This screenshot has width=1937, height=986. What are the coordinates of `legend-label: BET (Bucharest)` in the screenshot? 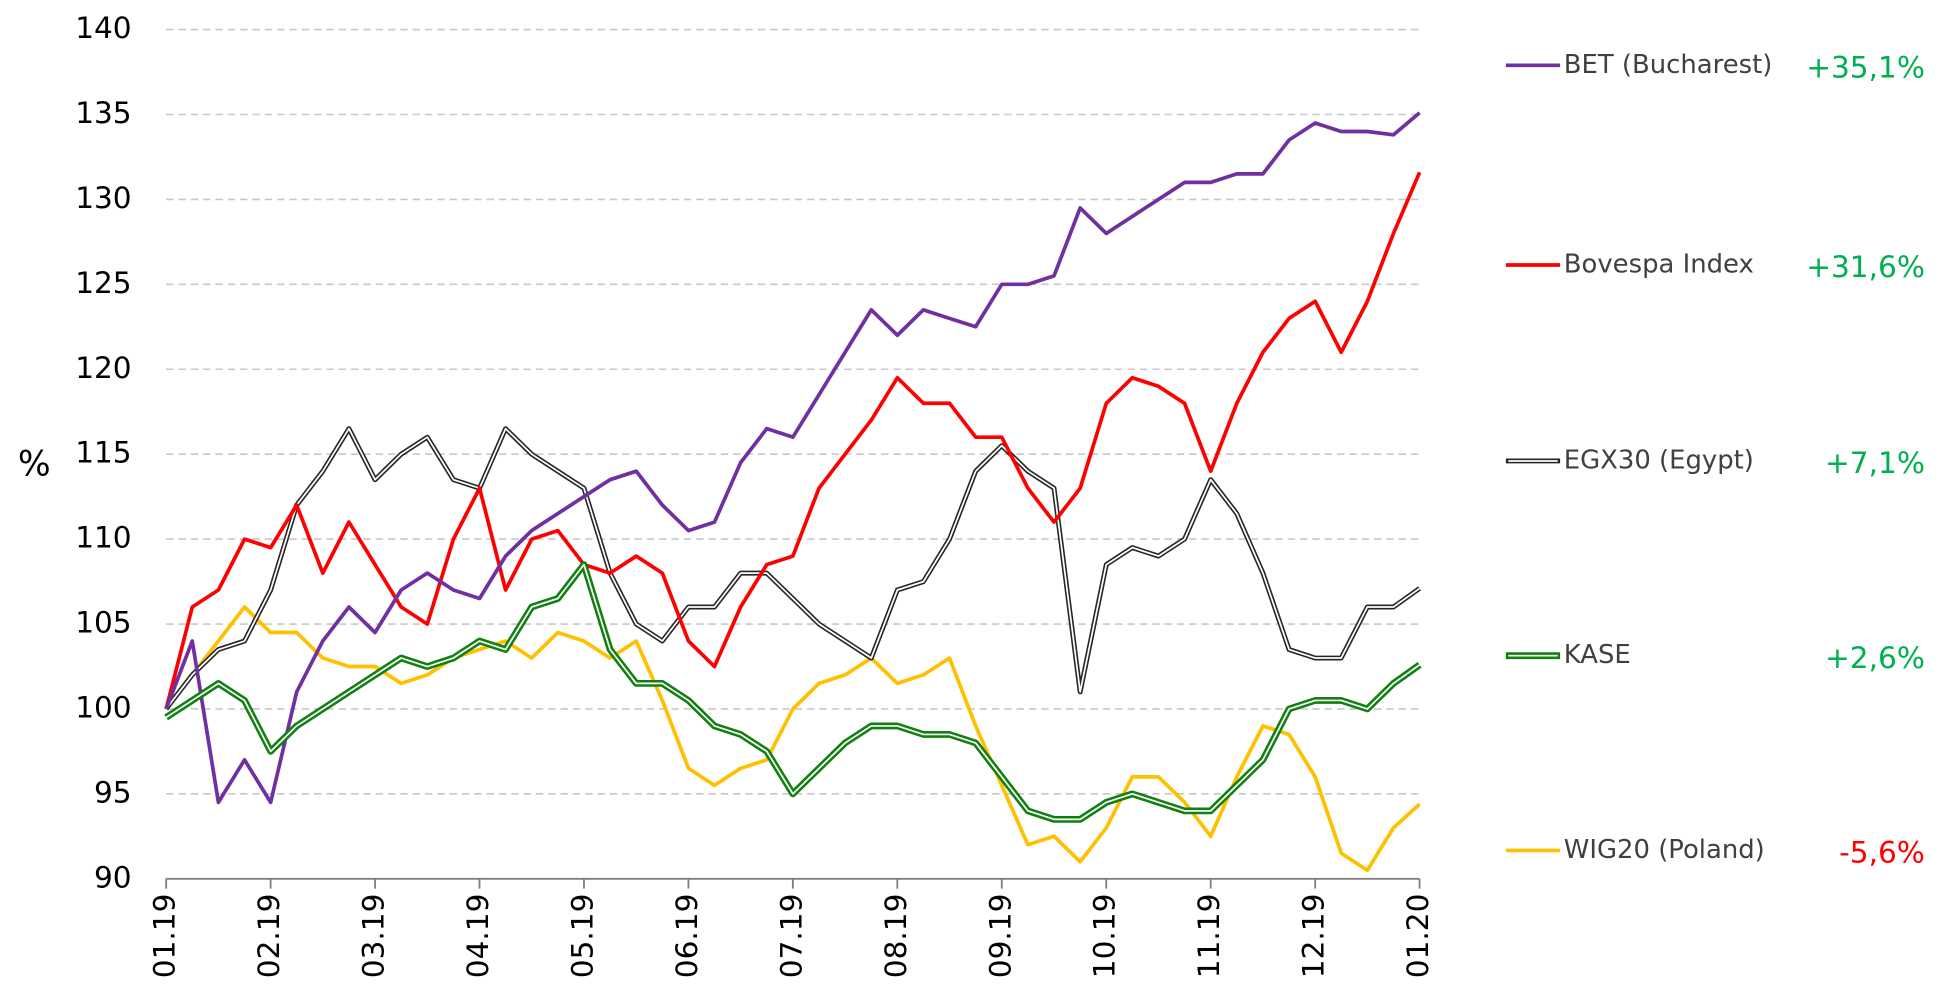 It's located at (1668, 65).